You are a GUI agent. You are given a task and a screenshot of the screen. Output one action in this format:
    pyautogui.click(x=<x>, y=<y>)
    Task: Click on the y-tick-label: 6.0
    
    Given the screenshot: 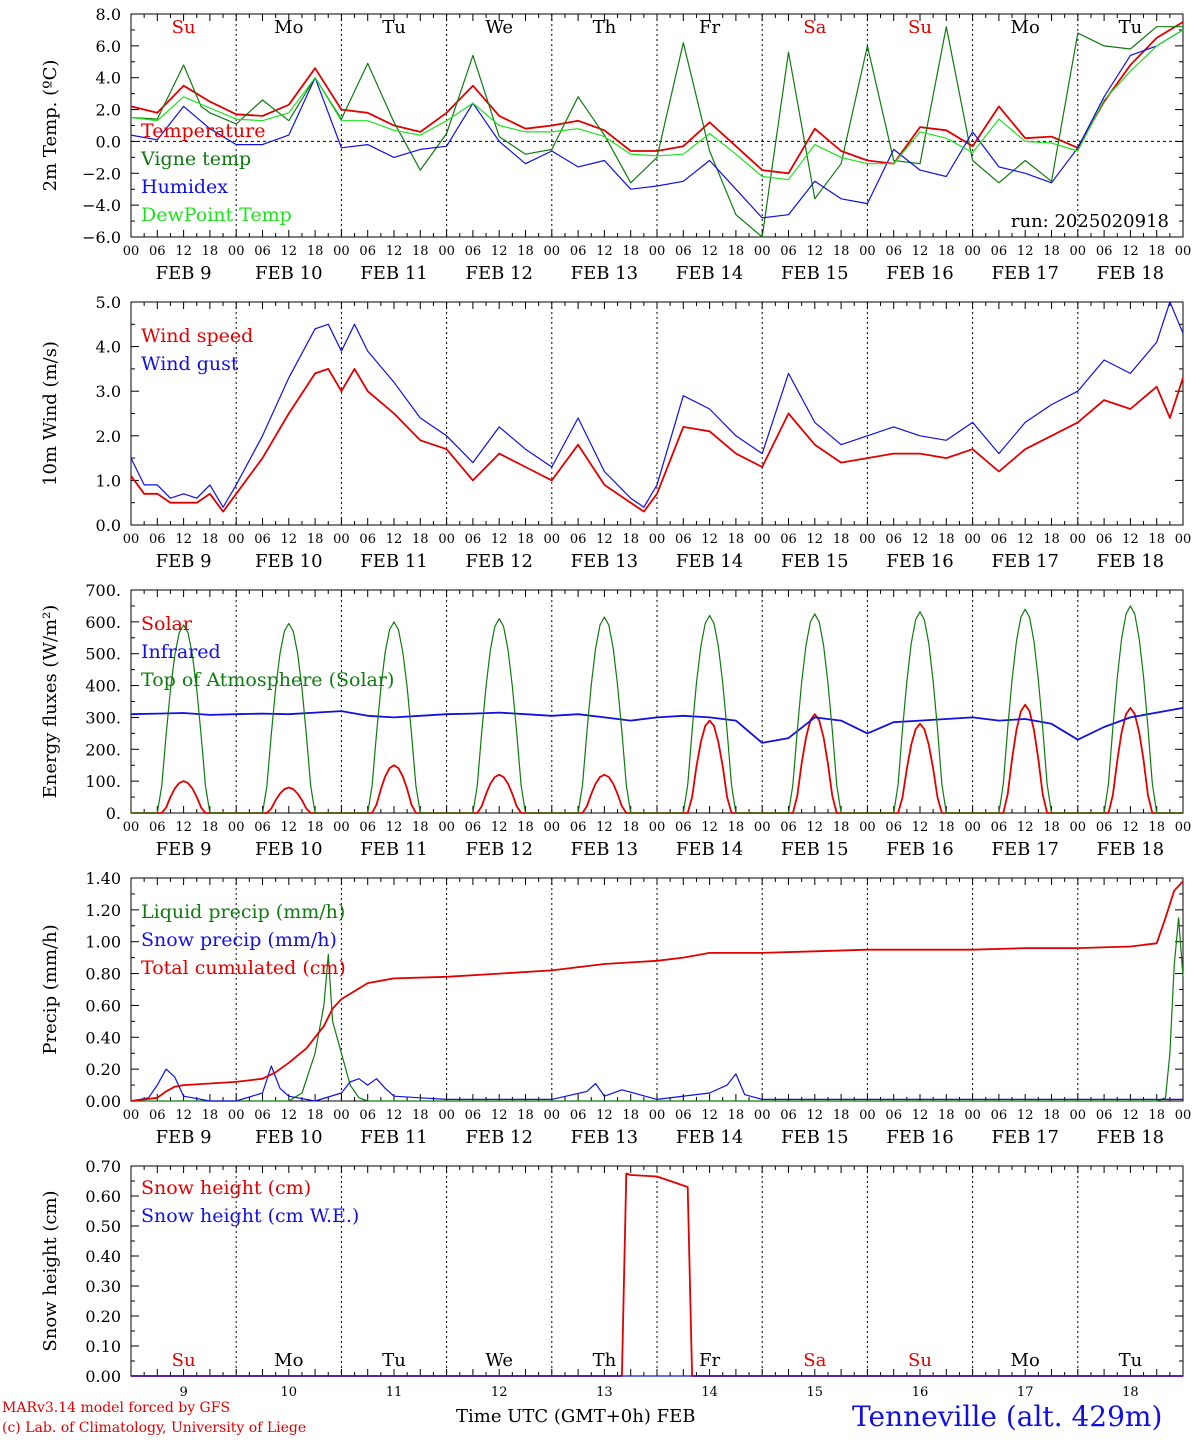 What is the action you would take?
    pyautogui.click(x=108, y=46)
    